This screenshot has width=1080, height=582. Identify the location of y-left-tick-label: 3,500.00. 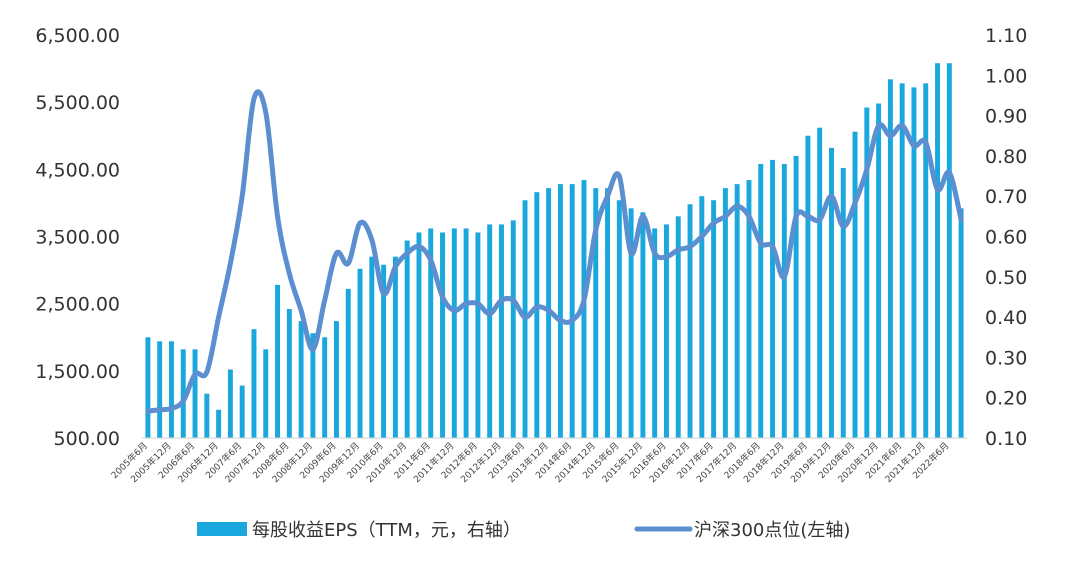
(77, 238).